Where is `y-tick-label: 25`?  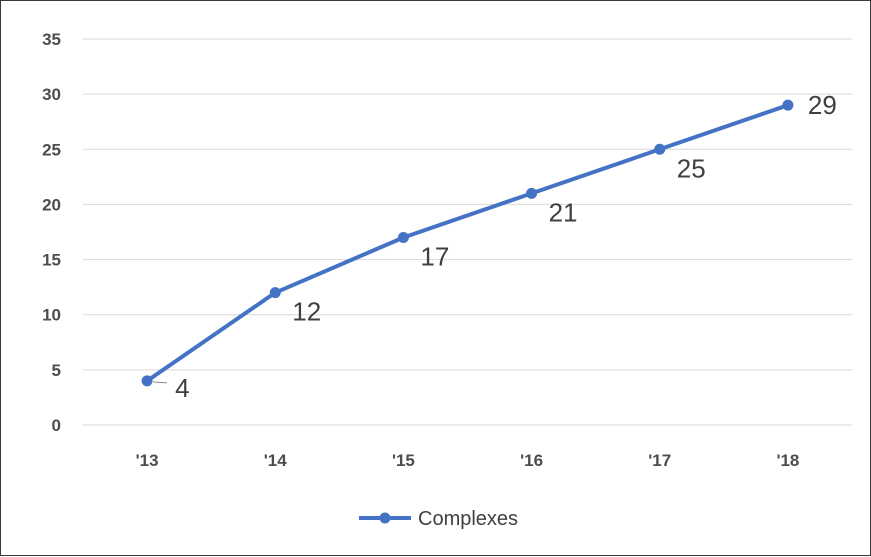 y-tick-label: 25 is located at coordinates (51, 149).